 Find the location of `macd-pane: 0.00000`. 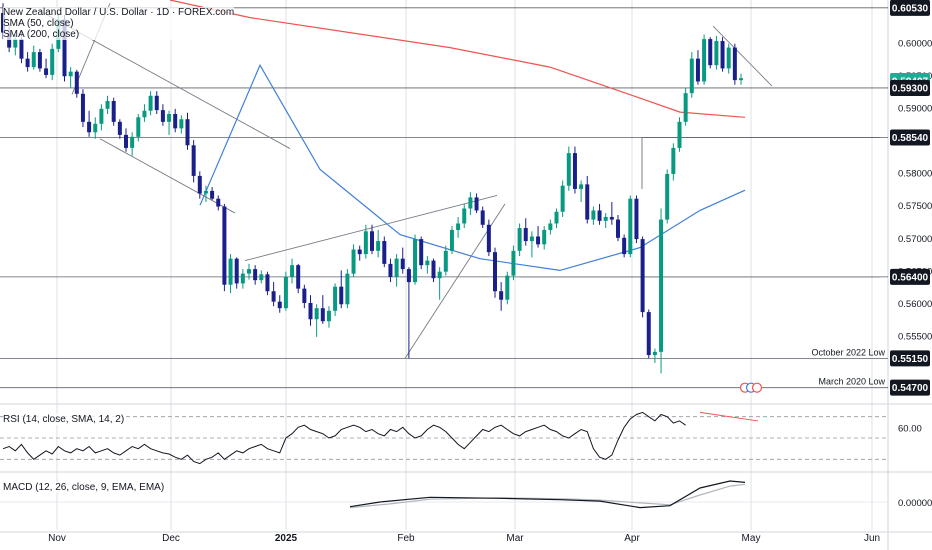

macd-pane: 0.00000 is located at coordinates (466, 494).